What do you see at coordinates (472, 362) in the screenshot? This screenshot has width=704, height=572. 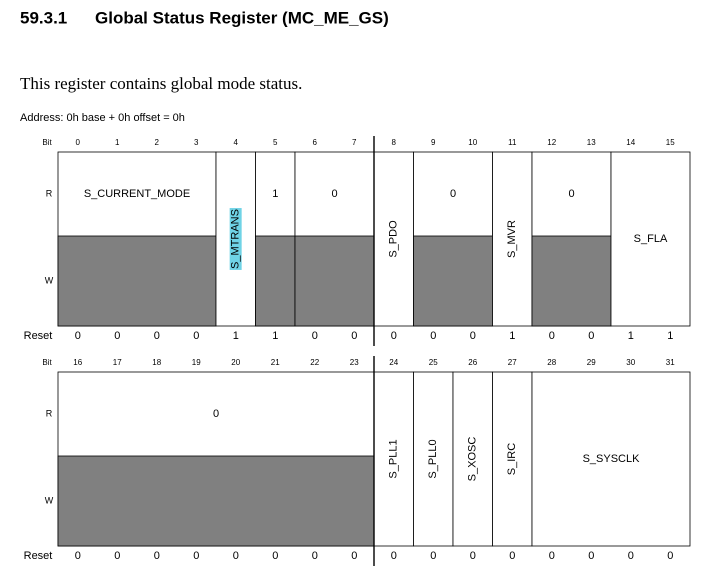 I see `bit-number: 26` at bounding box center [472, 362].